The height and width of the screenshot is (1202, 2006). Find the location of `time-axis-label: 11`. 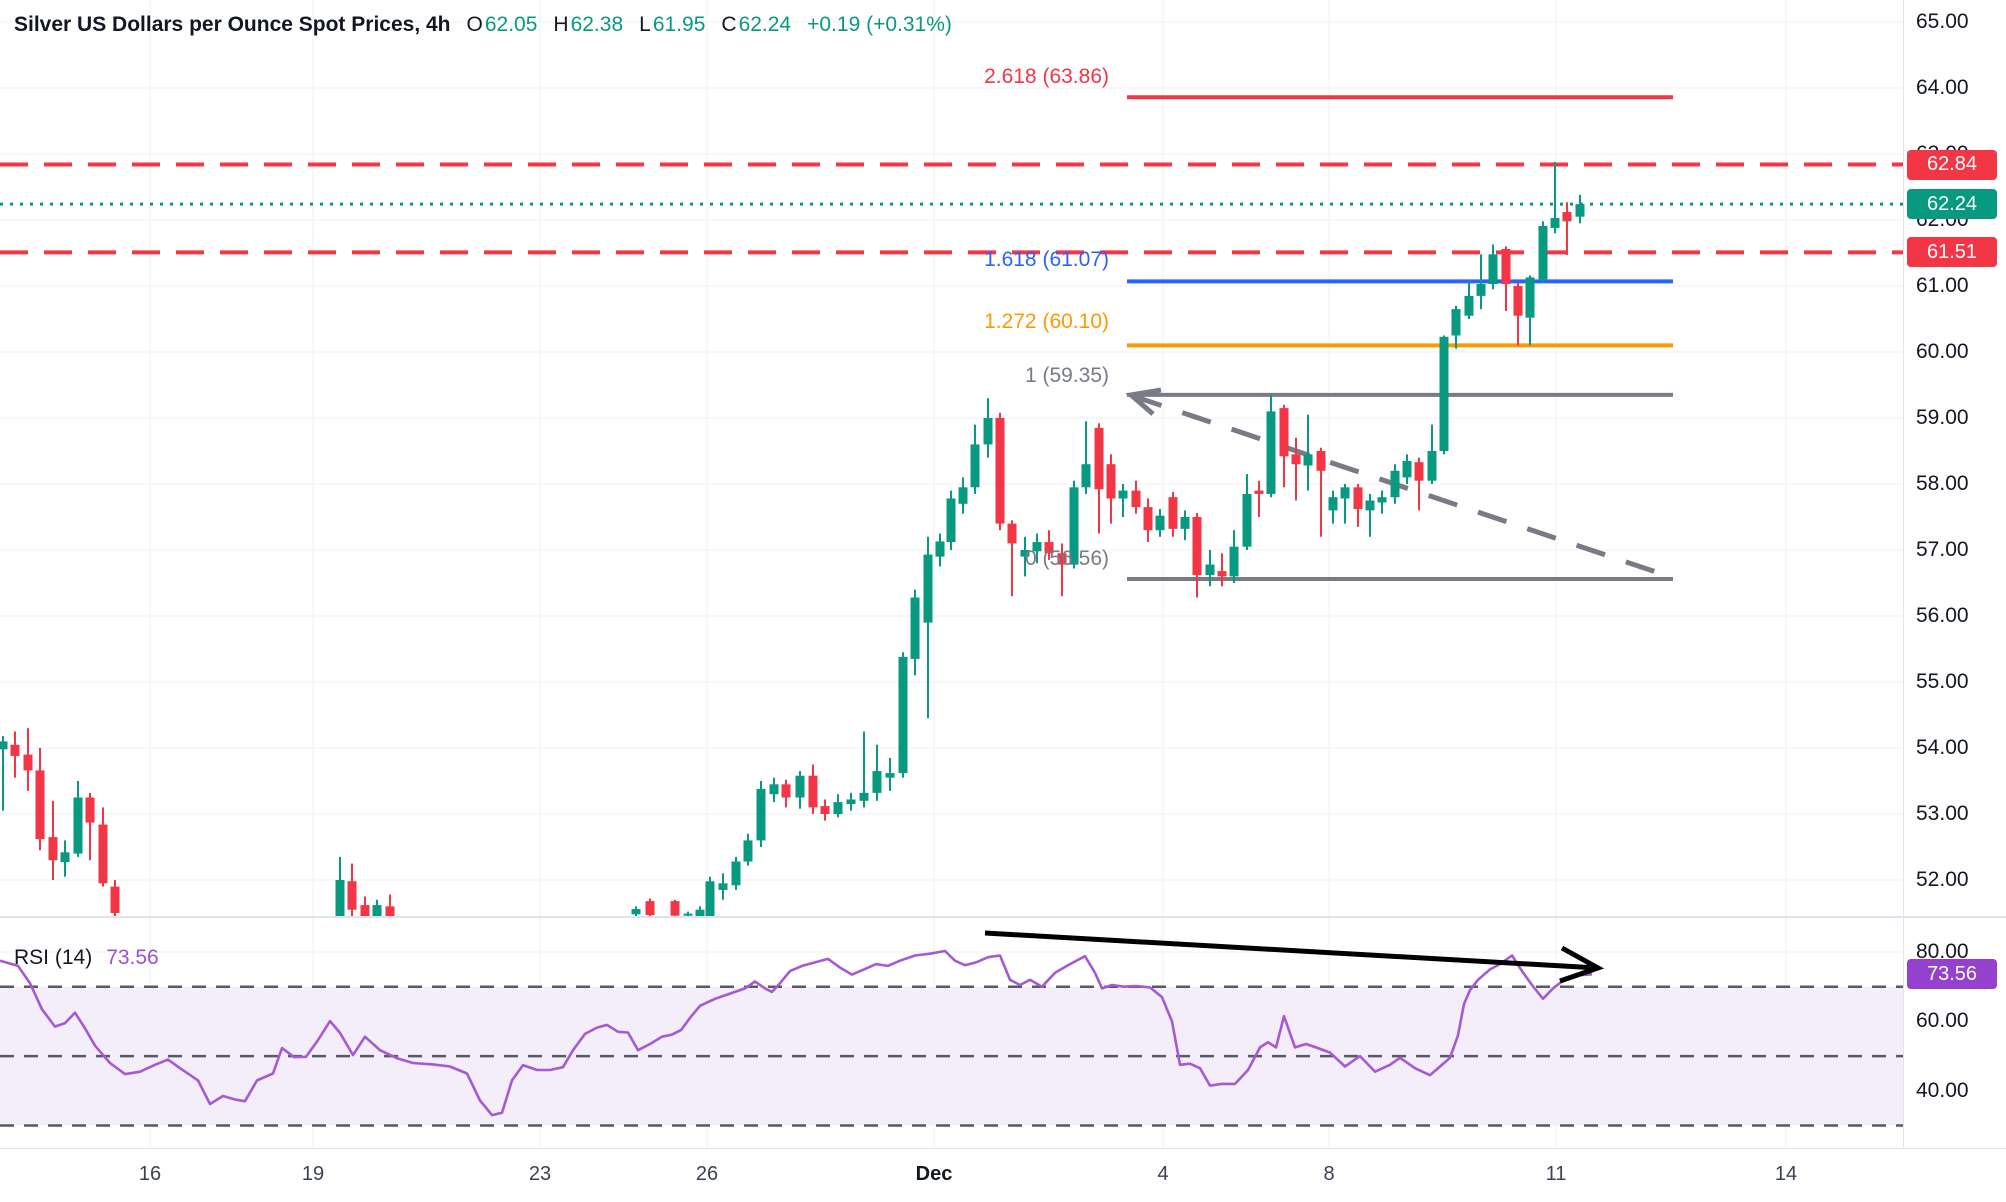

time-axis-label: 11 is located at coordinates (1556, 1174).